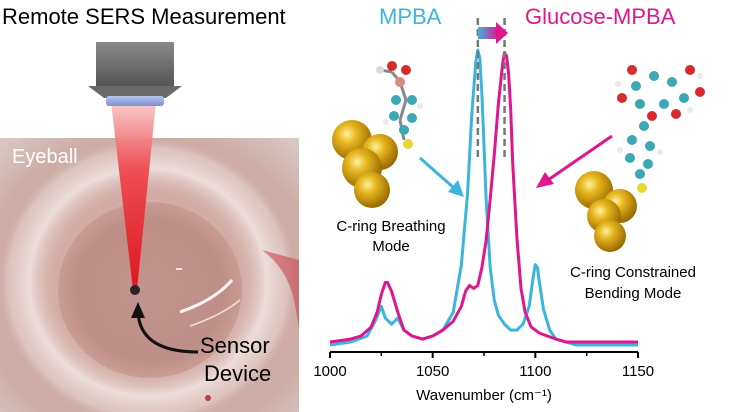 The image size is (734, 412). What do you see at coordinates (391, 246) in the screenshot?
I see `breathing-mode-label-line2: Mode` at bounding box center [391, 246].